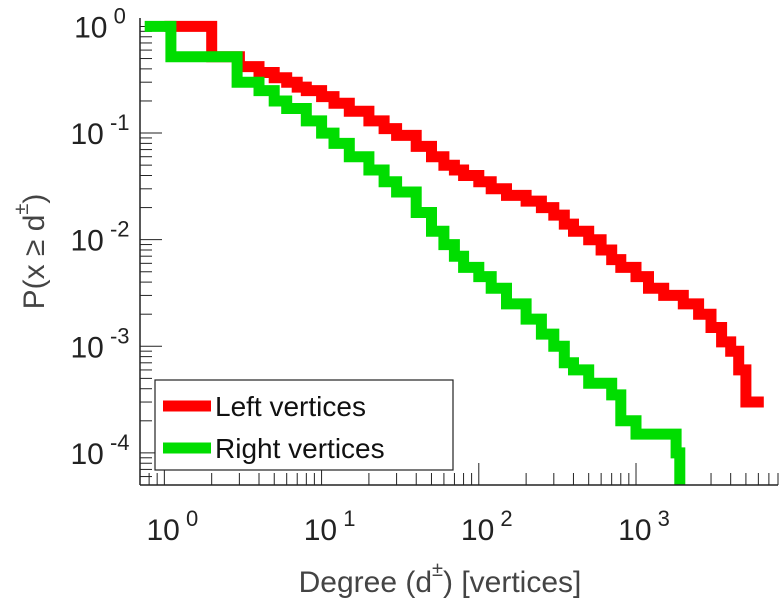 This screenshot has height=600, width=780. What do you see at coordinates (290, 406) in the screenshot?
I see `legend-label-left-vertices: Left vertices` at bounding box center [290, 406].